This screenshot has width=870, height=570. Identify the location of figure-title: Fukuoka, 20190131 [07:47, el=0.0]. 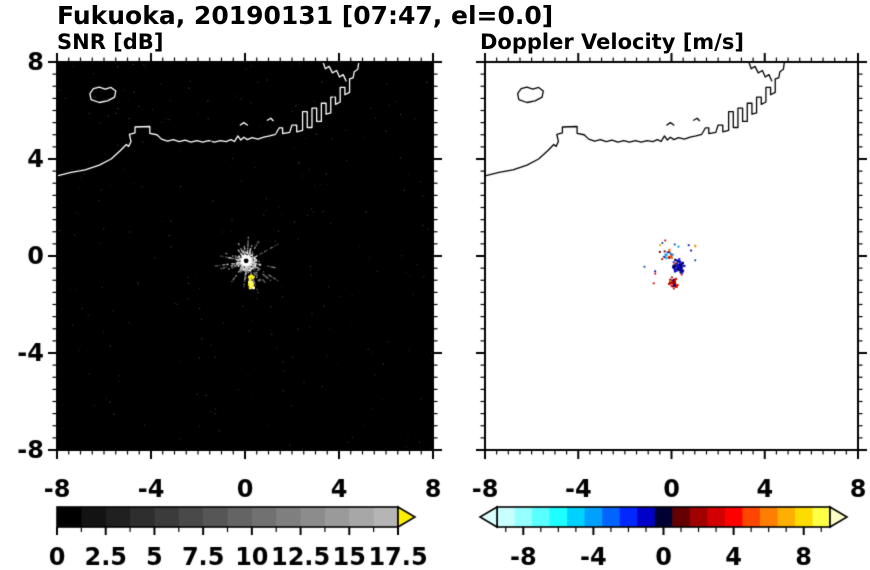
(305, 15).